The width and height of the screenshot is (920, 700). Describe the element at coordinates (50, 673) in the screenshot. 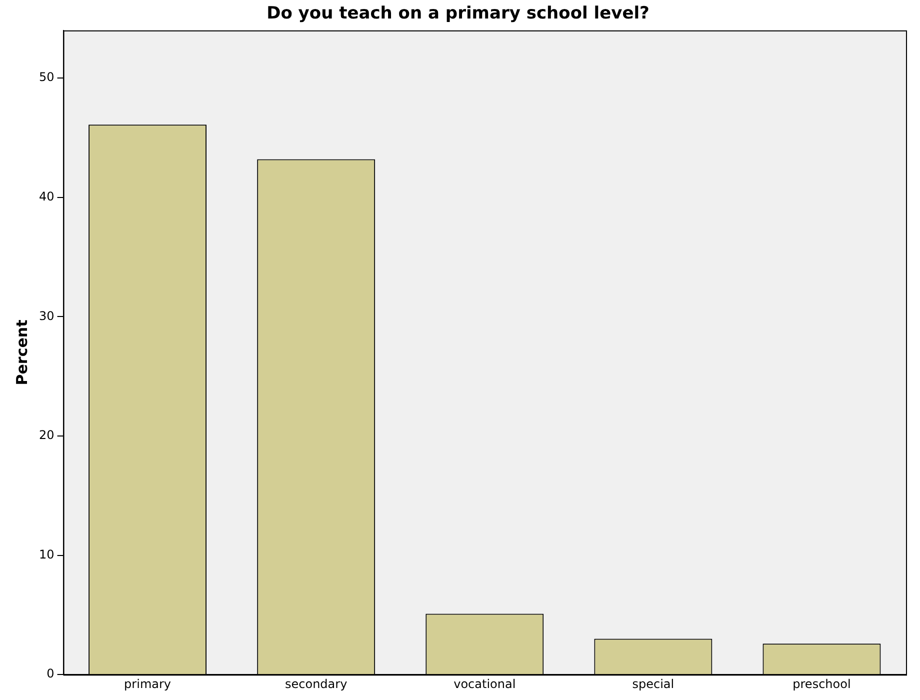

I see `y-tick-label: 0` at that location.